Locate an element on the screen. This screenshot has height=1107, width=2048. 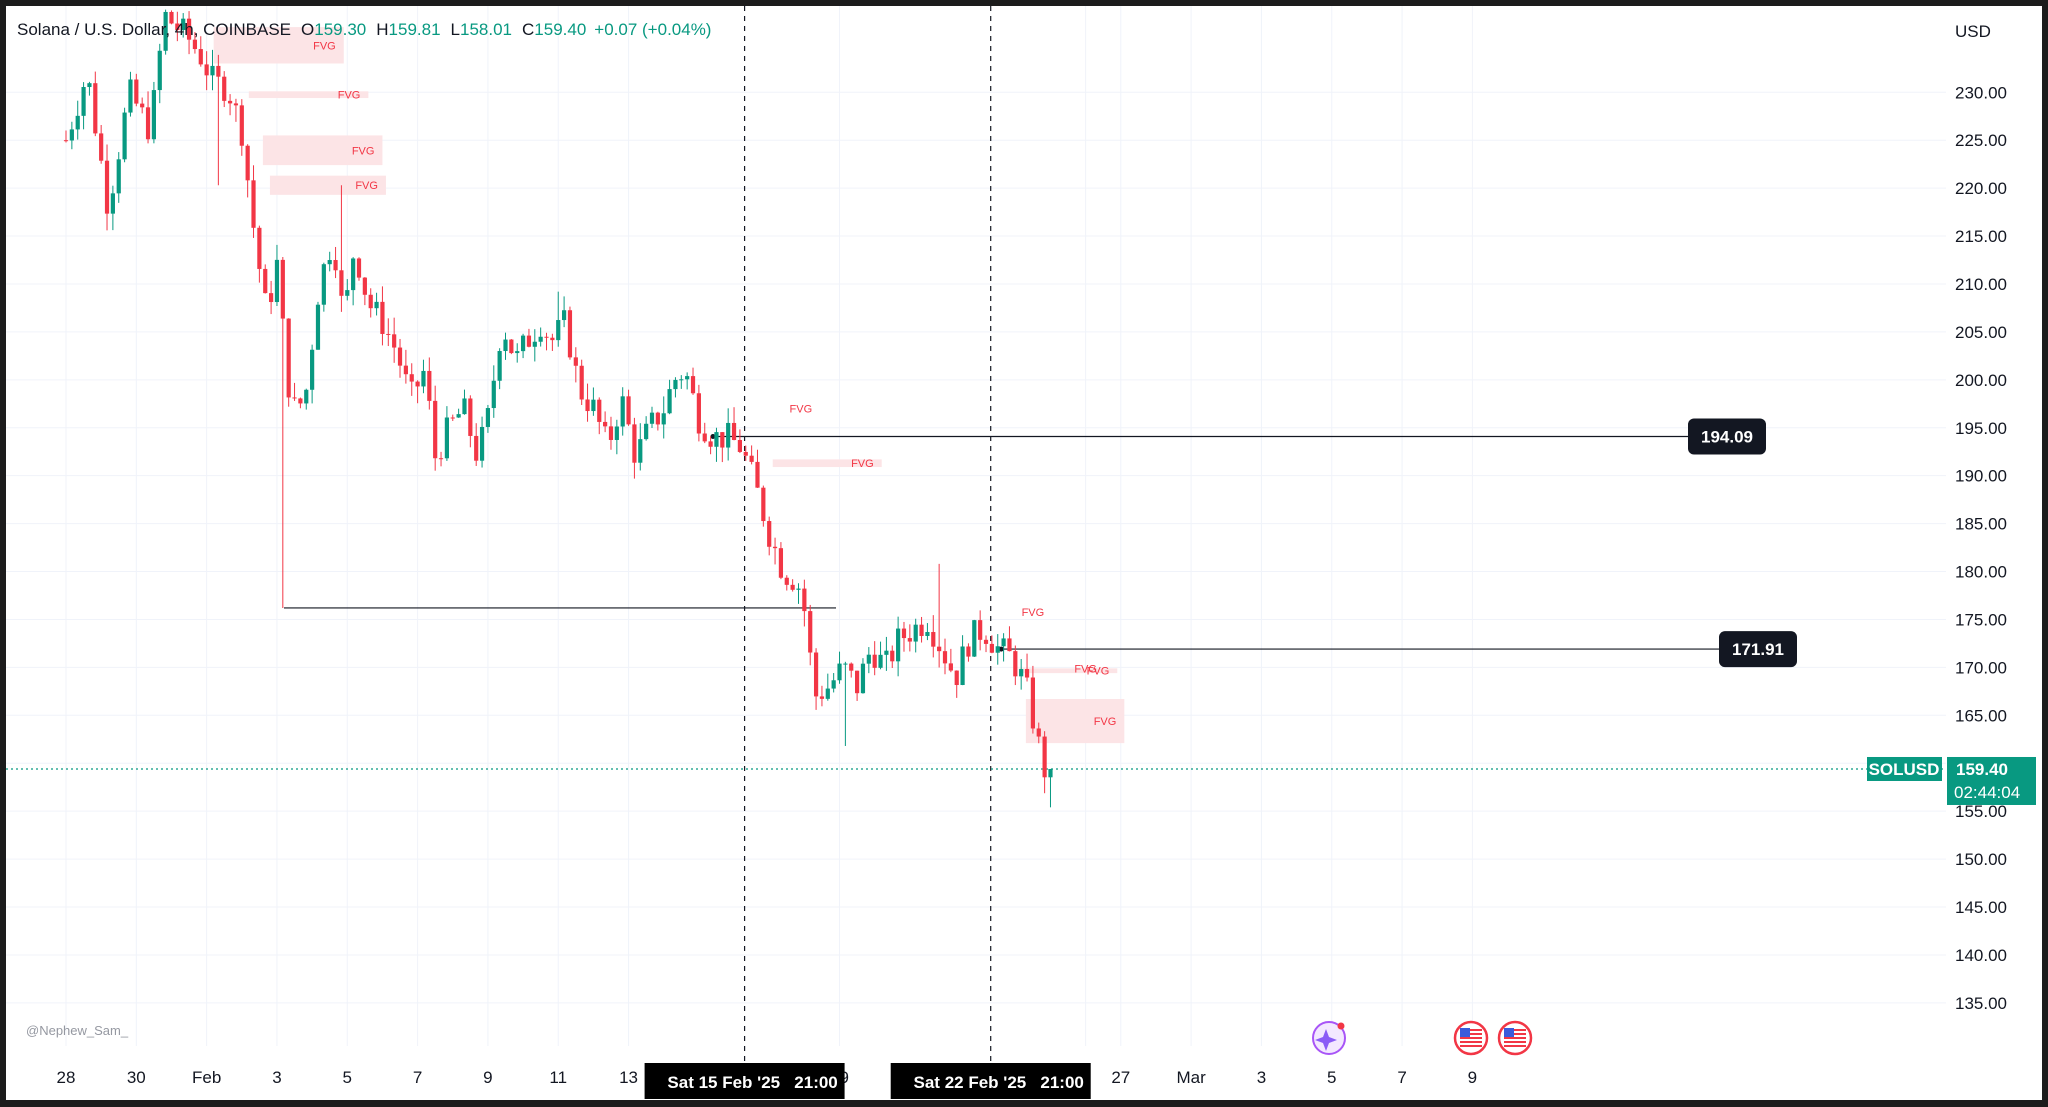
time-tick-label: 13 is located at coordinates (628, 1077).